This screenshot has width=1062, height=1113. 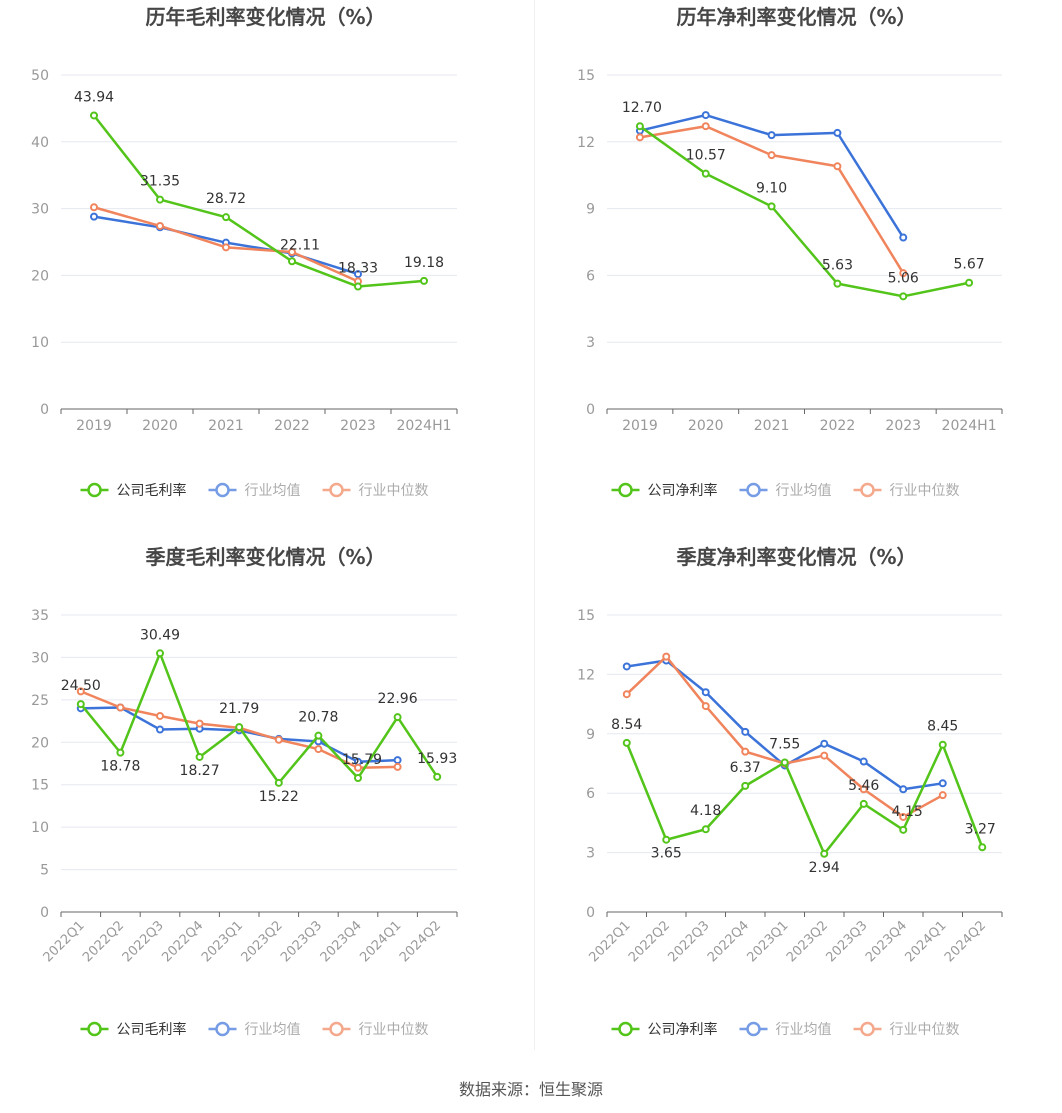 I want to click on y-tick-label: 0, so click(x=590, y=913).